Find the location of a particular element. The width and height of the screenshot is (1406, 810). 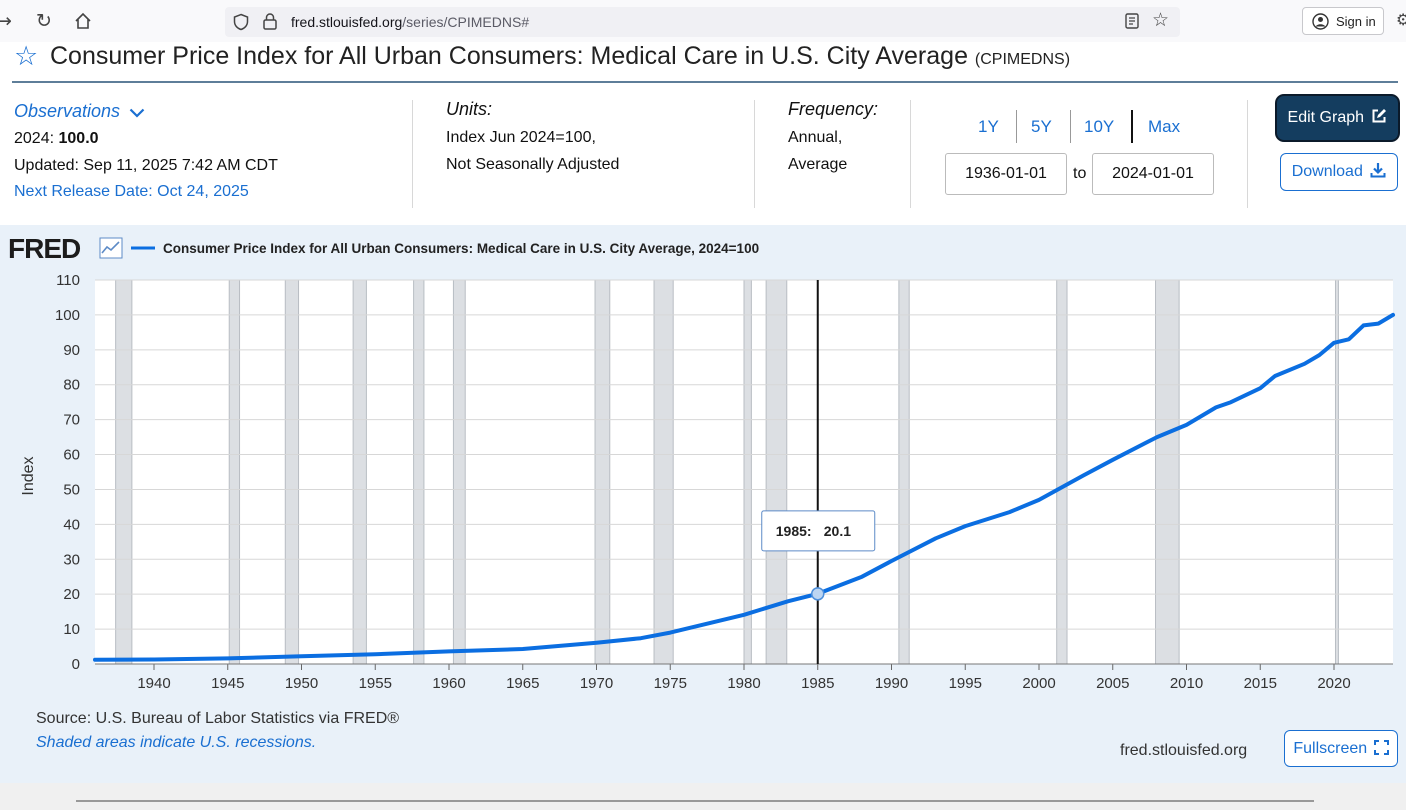

latest-observation-value: 100.0 is located at coordinates (78, 138).